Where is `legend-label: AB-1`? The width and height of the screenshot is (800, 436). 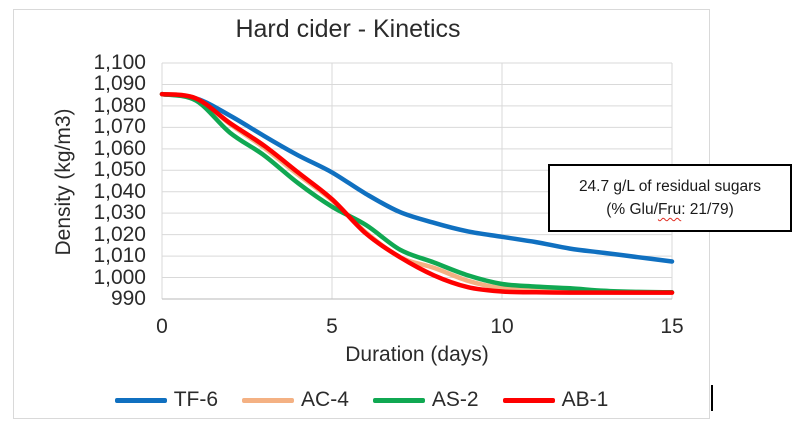
legend-label: AB-1 is located at coordinates (585, 399).